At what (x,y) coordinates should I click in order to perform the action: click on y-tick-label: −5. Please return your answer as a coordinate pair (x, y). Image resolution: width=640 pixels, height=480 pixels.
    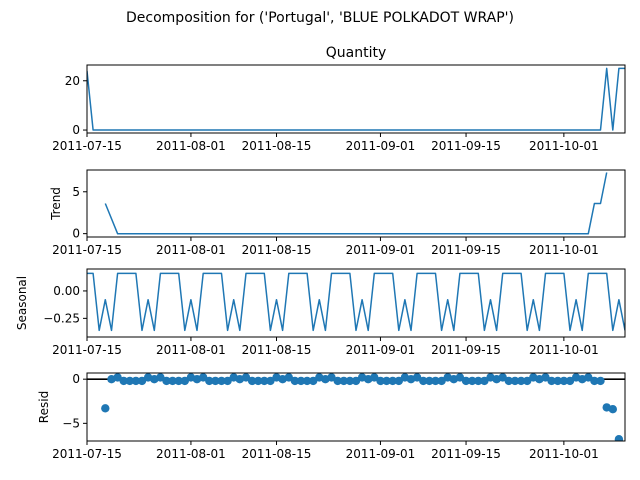
    Looking at the image, I should click on (71, 423).